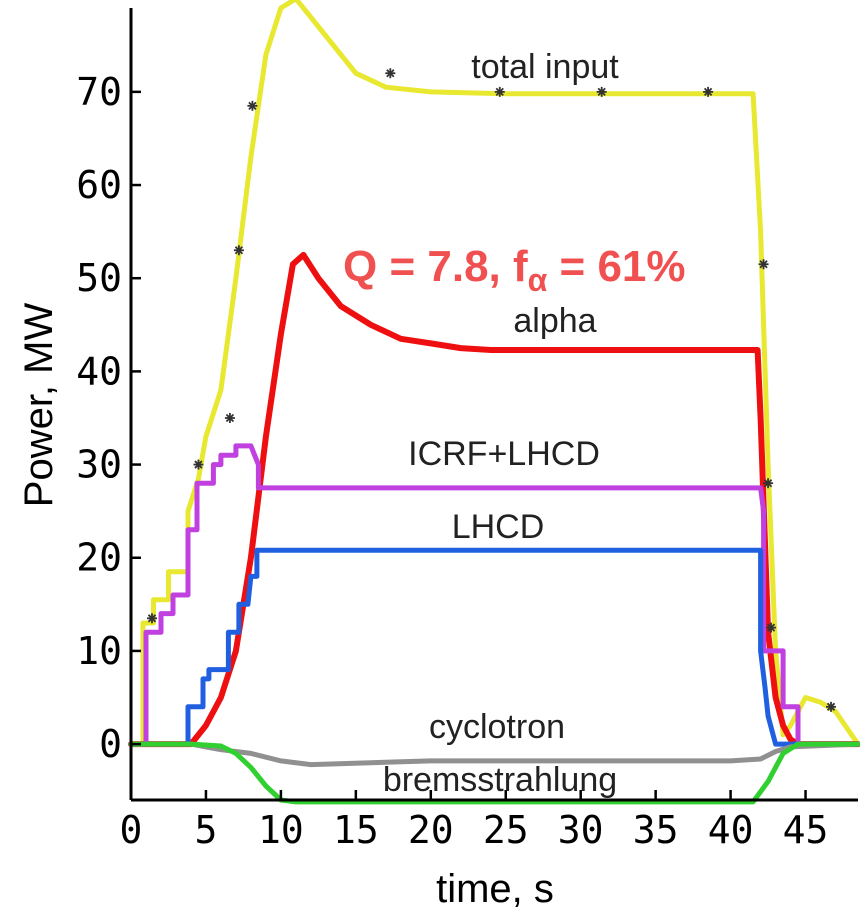  I want to click on y-tick-label: 50, so click(99, 278).